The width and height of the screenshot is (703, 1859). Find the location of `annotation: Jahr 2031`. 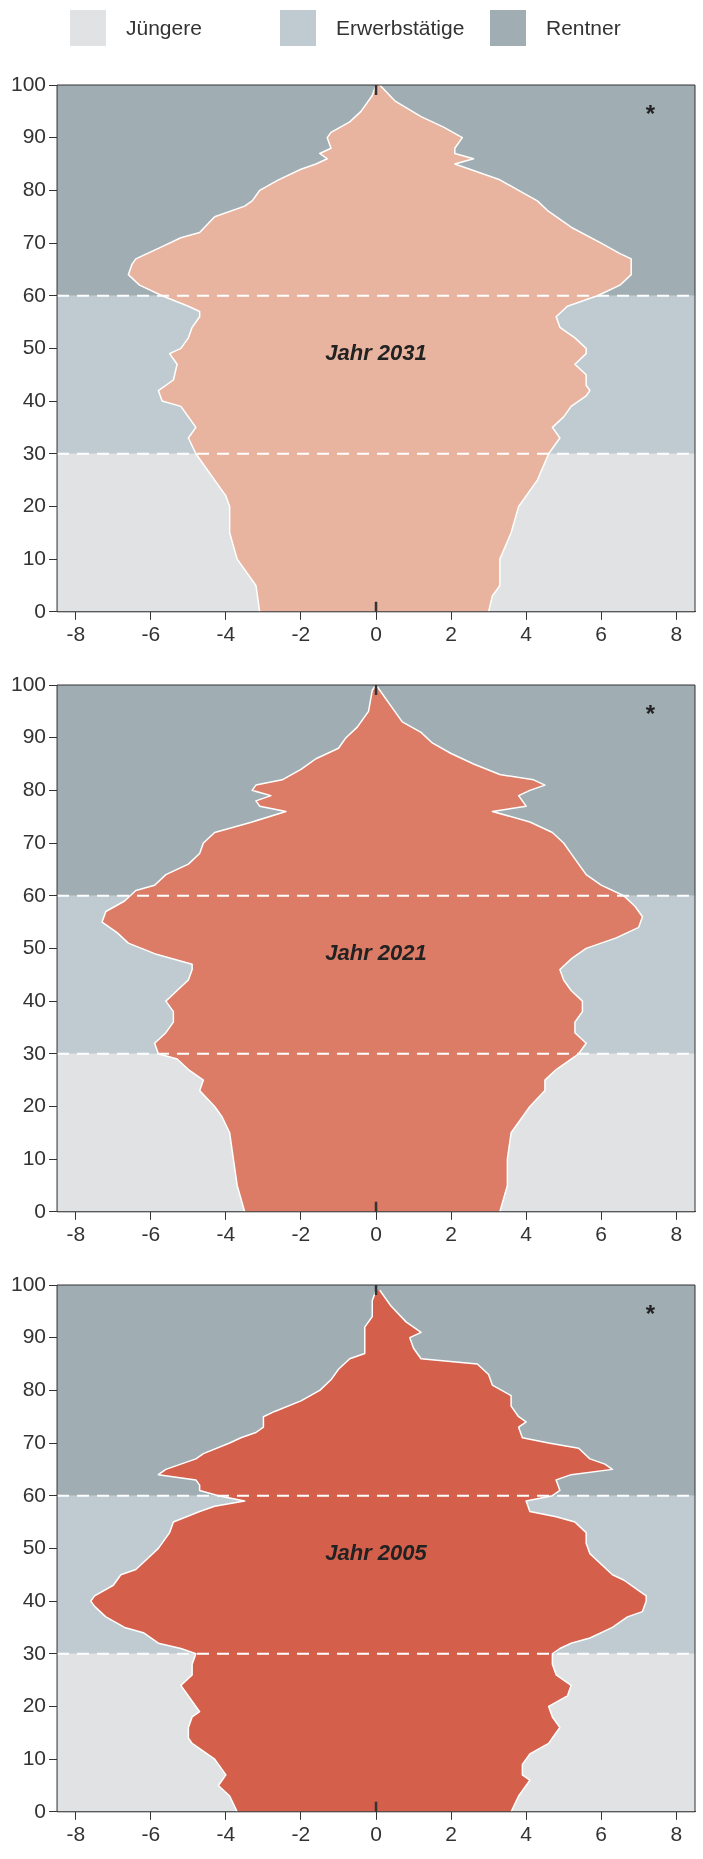

annotation: Jahr 2031 is located at coordinates (376, 352).